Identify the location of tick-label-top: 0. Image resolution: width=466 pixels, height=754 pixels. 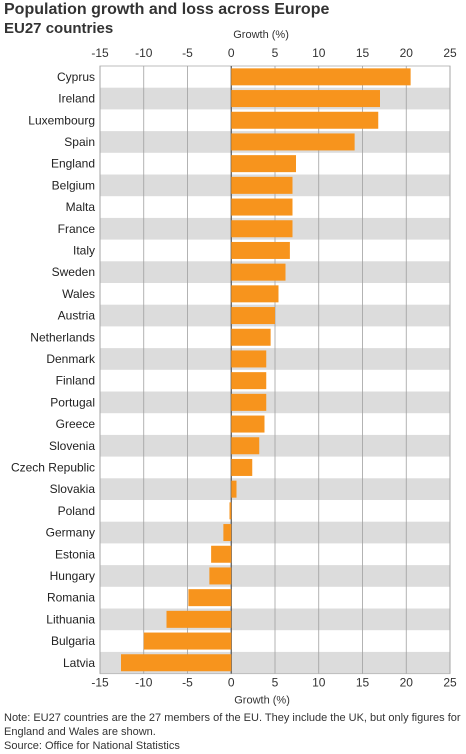
(231, 53).